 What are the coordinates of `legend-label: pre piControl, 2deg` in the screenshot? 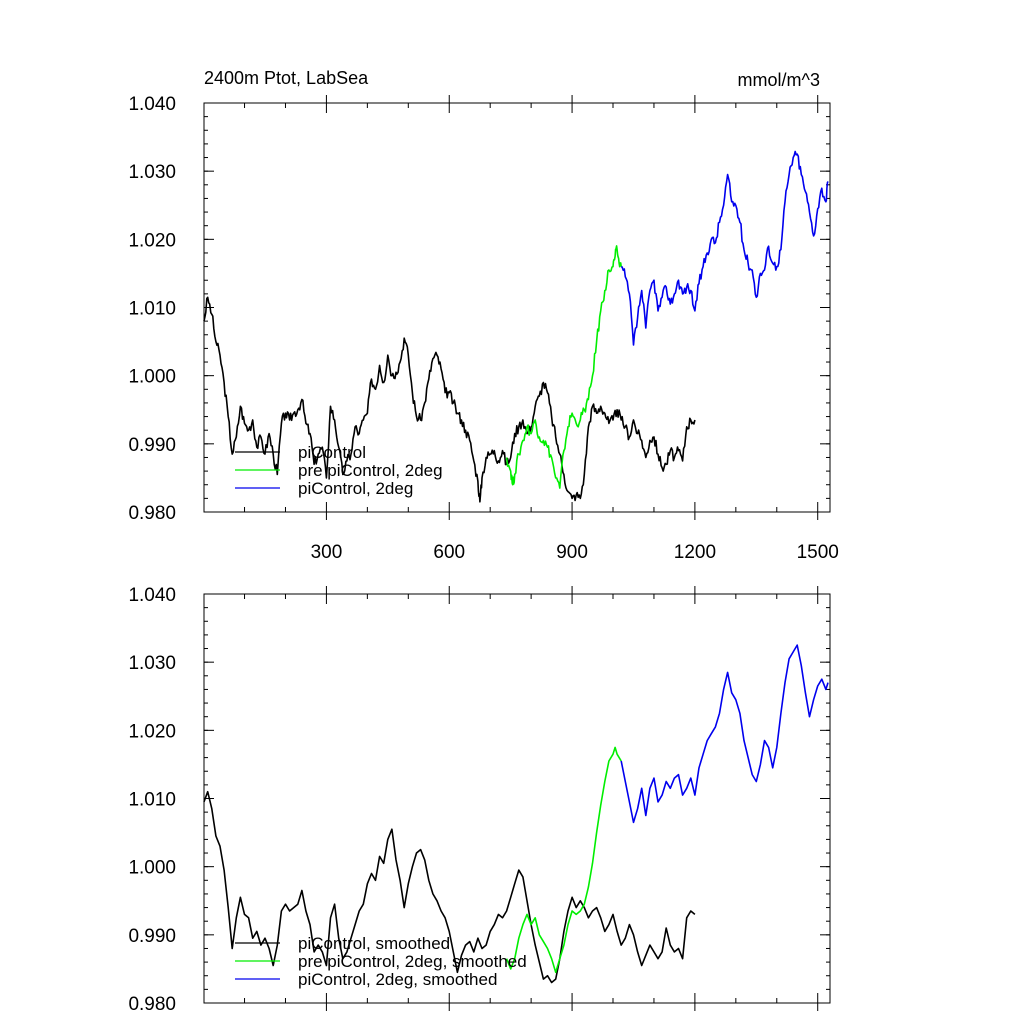 It's located at (370, 470).